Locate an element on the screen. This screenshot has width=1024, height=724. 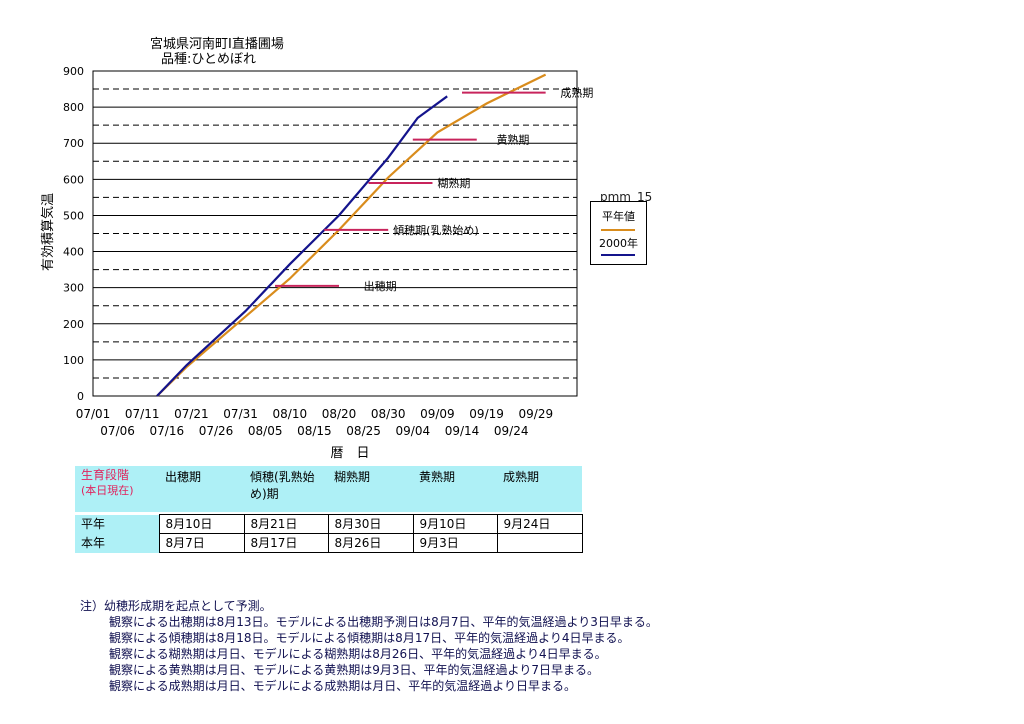
table-cell: 8月17日 is located at coordinates (286, 543).